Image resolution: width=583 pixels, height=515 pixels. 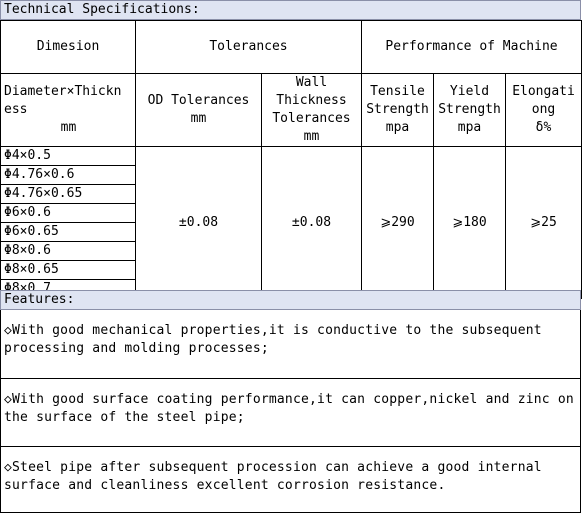 I want to click on tensile-line2: Strength, so click(x=397, y=109).